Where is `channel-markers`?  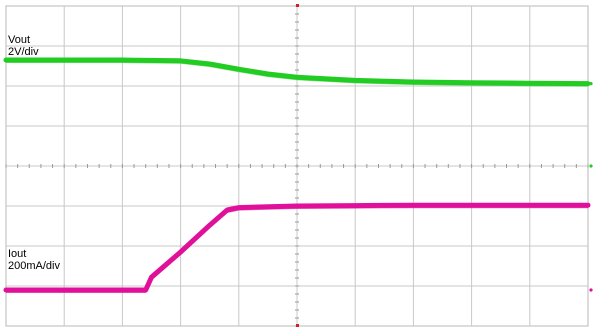
channel-markers is located at coordinates (591, 187).